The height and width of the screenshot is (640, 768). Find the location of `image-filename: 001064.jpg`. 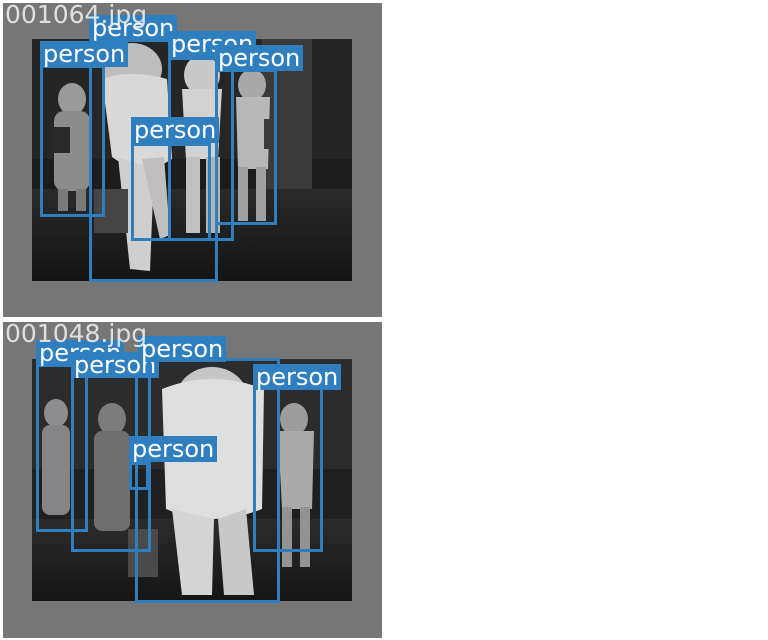

image-filename: 001064.jpg is located at coordinates (76, 16).